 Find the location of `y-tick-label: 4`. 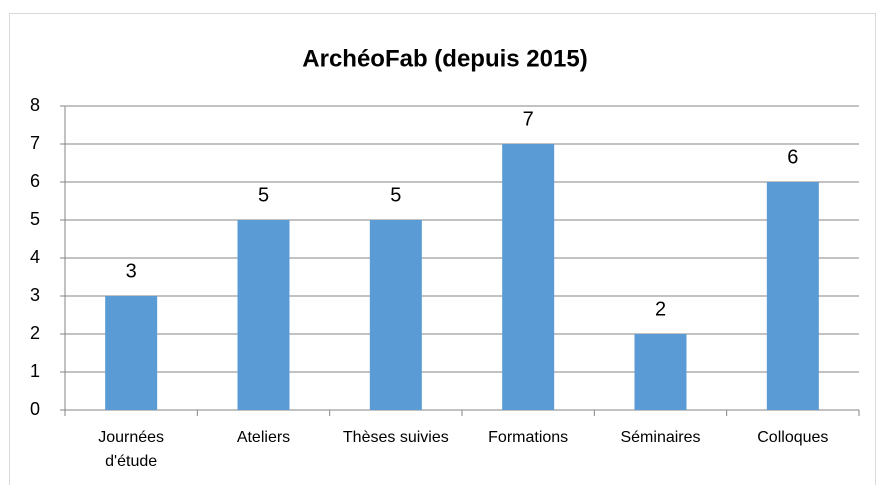

y-tick-label: 4 is located at coordinates (35, 257).